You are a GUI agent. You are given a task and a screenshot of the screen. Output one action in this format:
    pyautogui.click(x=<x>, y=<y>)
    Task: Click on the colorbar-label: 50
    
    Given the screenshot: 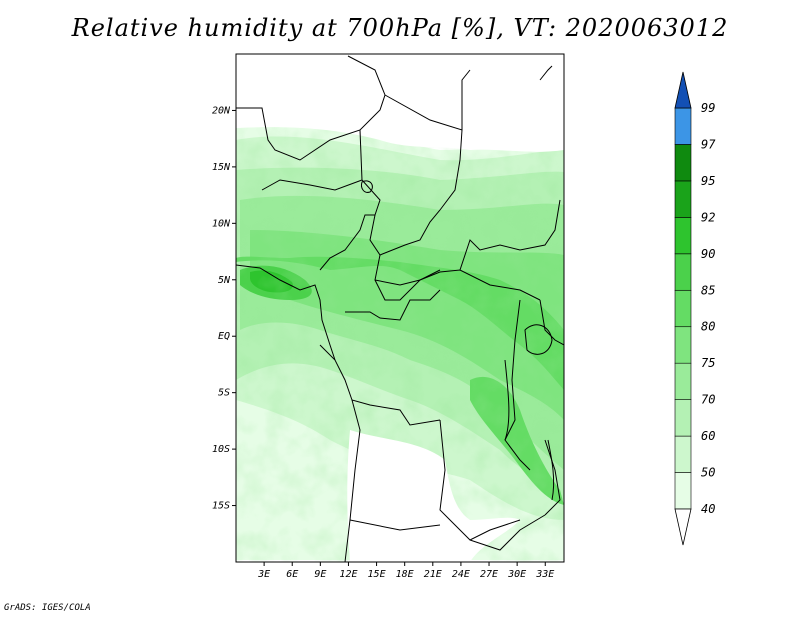 What is the action you would take?
    pyautogui.click(x=708, y=473)
    